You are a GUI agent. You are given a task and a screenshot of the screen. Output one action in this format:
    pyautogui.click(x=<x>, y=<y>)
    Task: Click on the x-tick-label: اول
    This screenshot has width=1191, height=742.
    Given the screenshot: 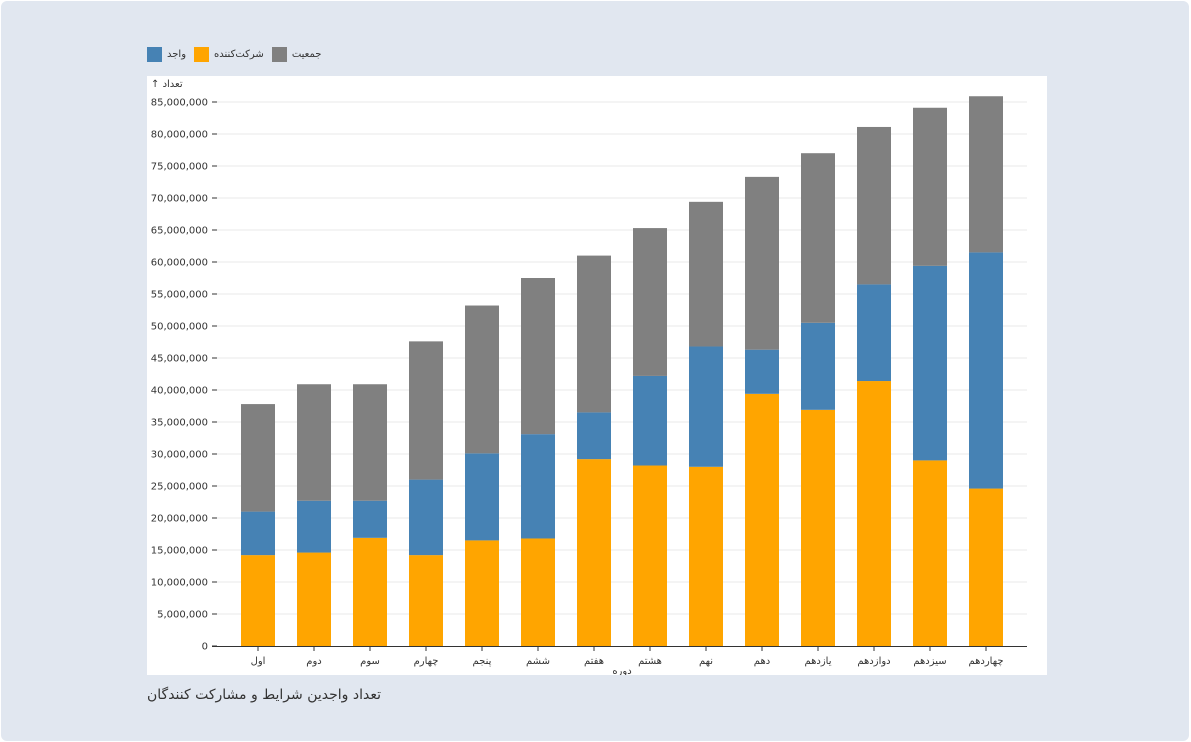 What is the action you would take?
    pyautogui.click(x=258, y=661)
    